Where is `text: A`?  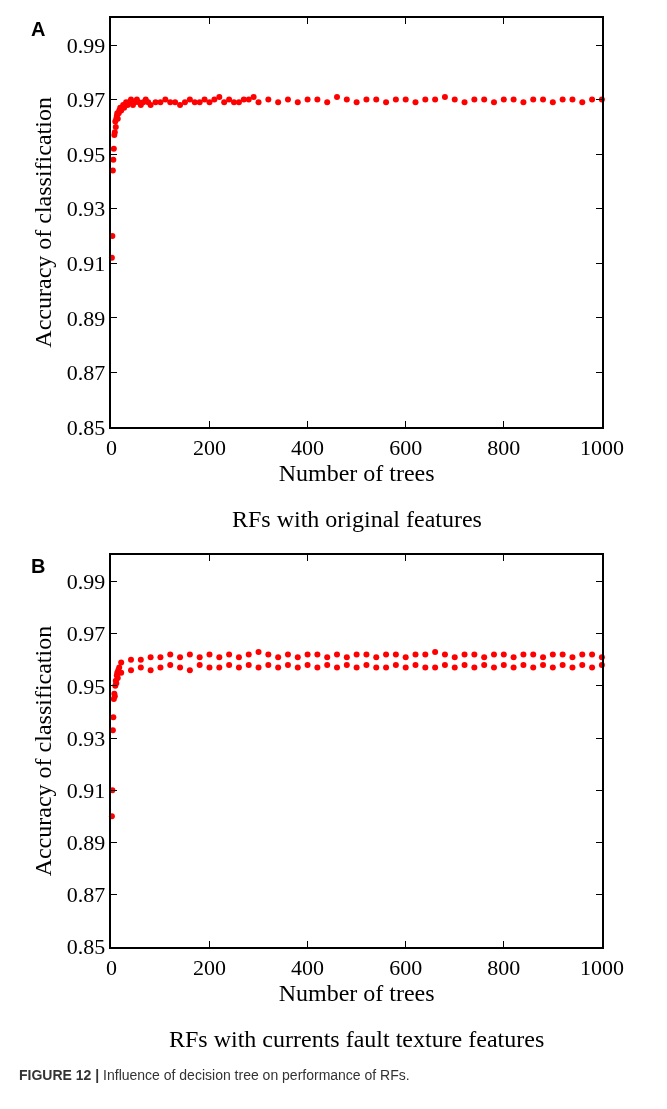 text: A is located at coordinates (38, 29).